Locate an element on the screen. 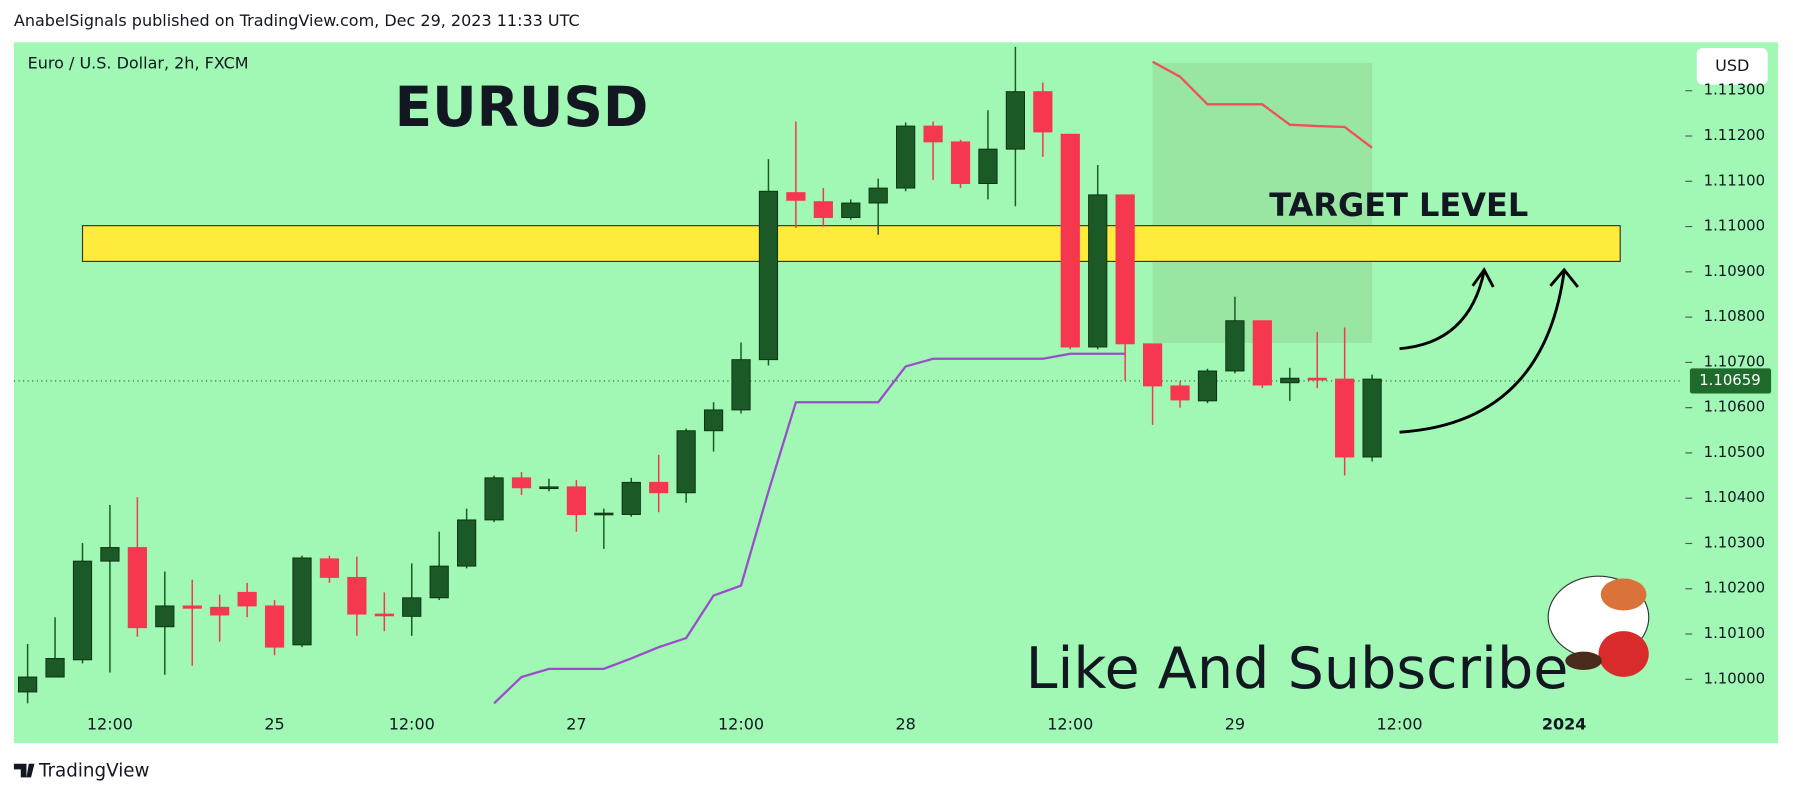 The height and width of the screenshot is (798, 1793). currency-button is located at coordinates (1732, 66).